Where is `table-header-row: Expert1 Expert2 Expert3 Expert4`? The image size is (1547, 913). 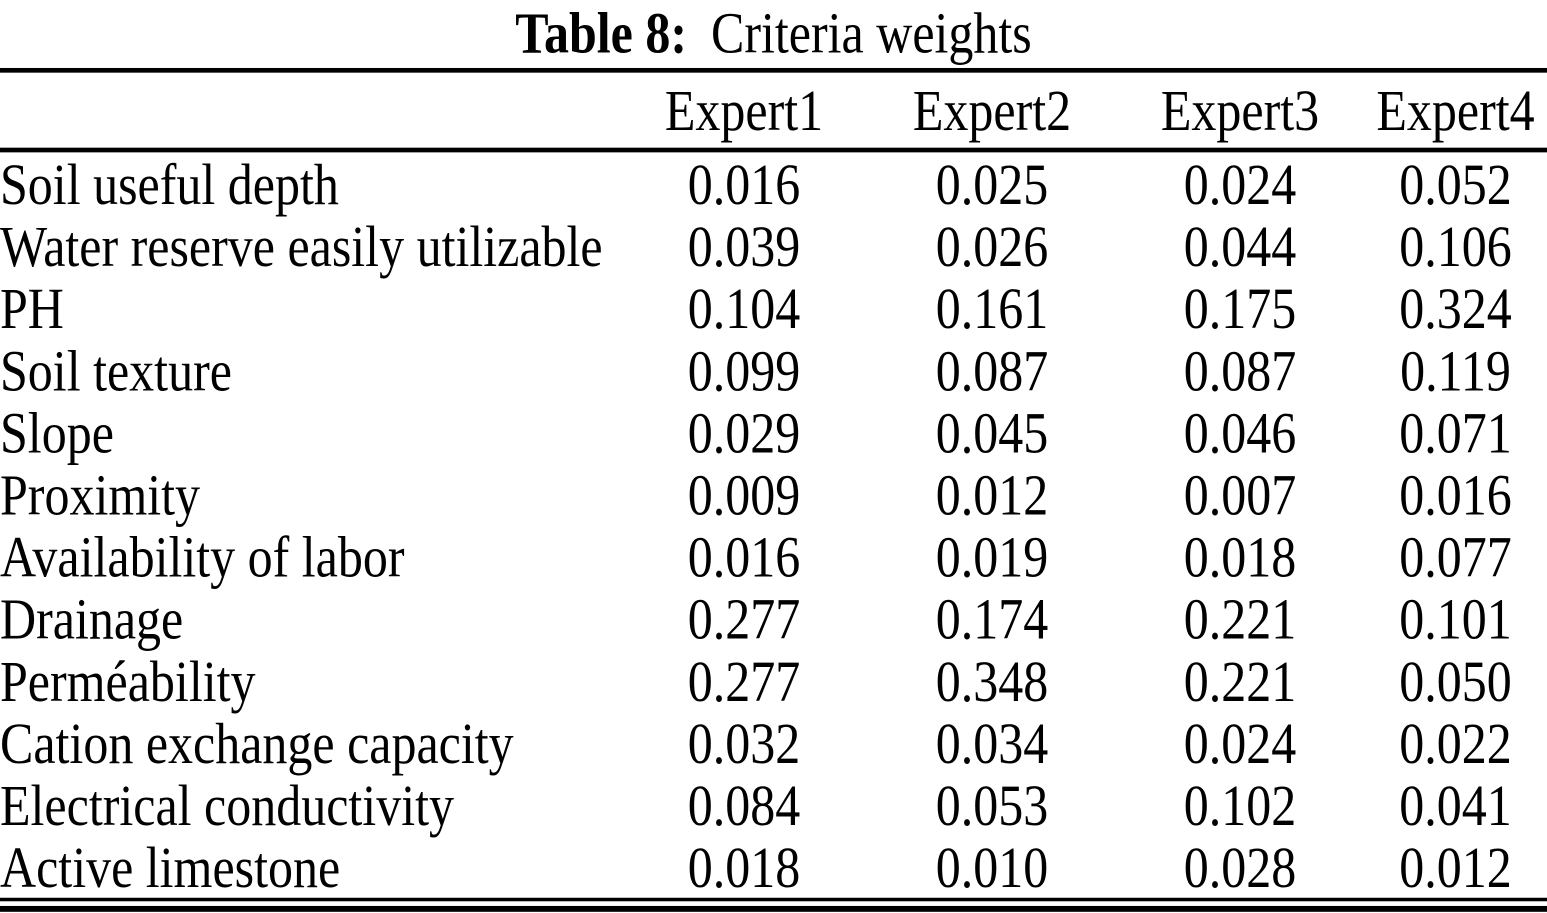
table-header-row: Expert1 Expert2 Expert3 Expert4 is located at coordinates (773, 111).